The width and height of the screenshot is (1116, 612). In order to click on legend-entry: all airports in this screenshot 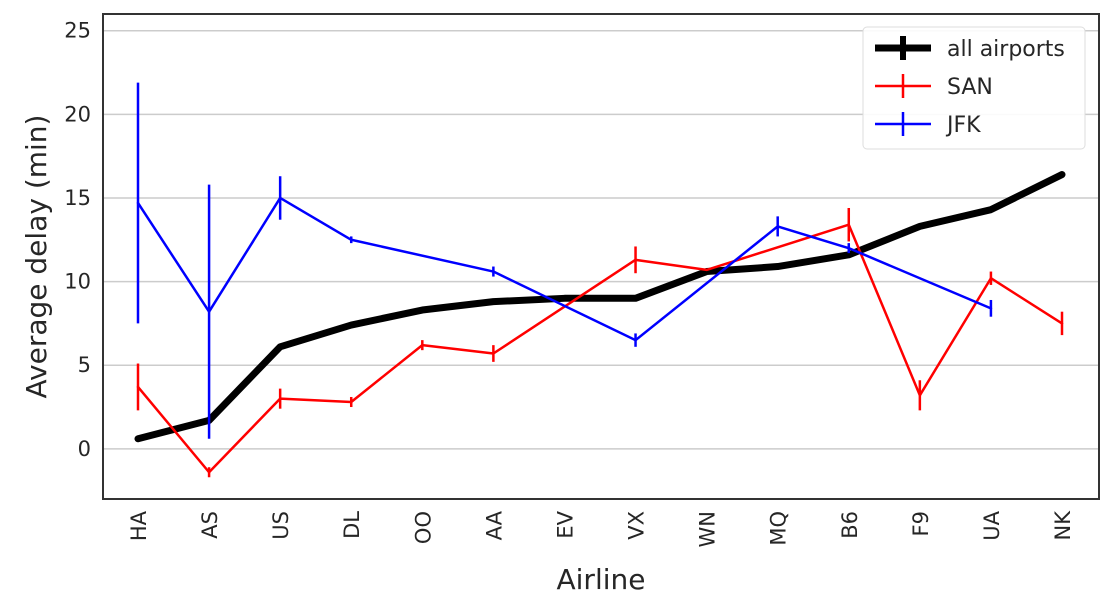, I will do `click(970, 49)`.